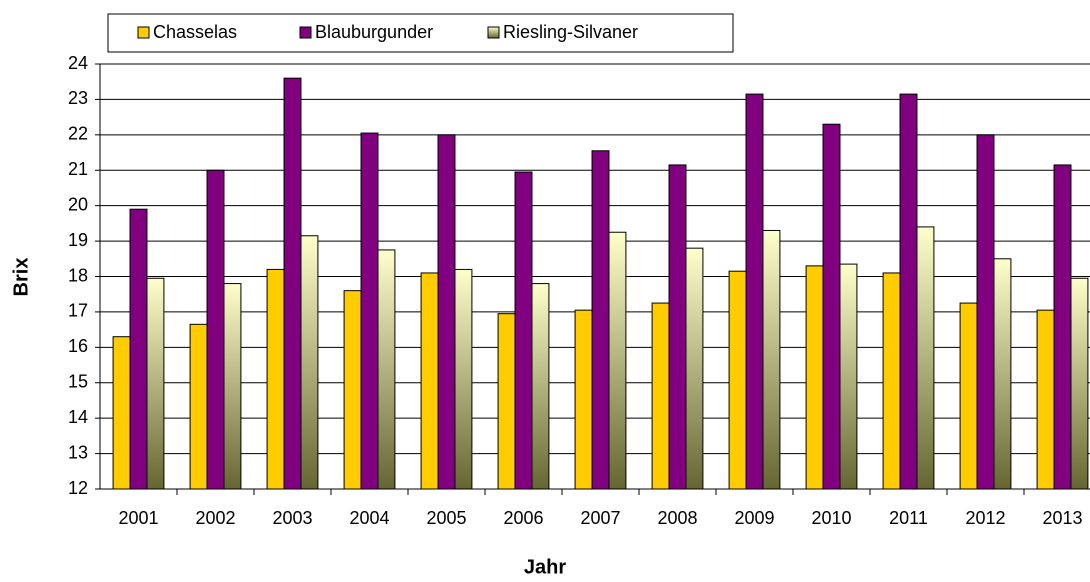 The width and height of the screenshot is (1090, 582). I want to click on legend-label: Chasselas, so click(195, 32).